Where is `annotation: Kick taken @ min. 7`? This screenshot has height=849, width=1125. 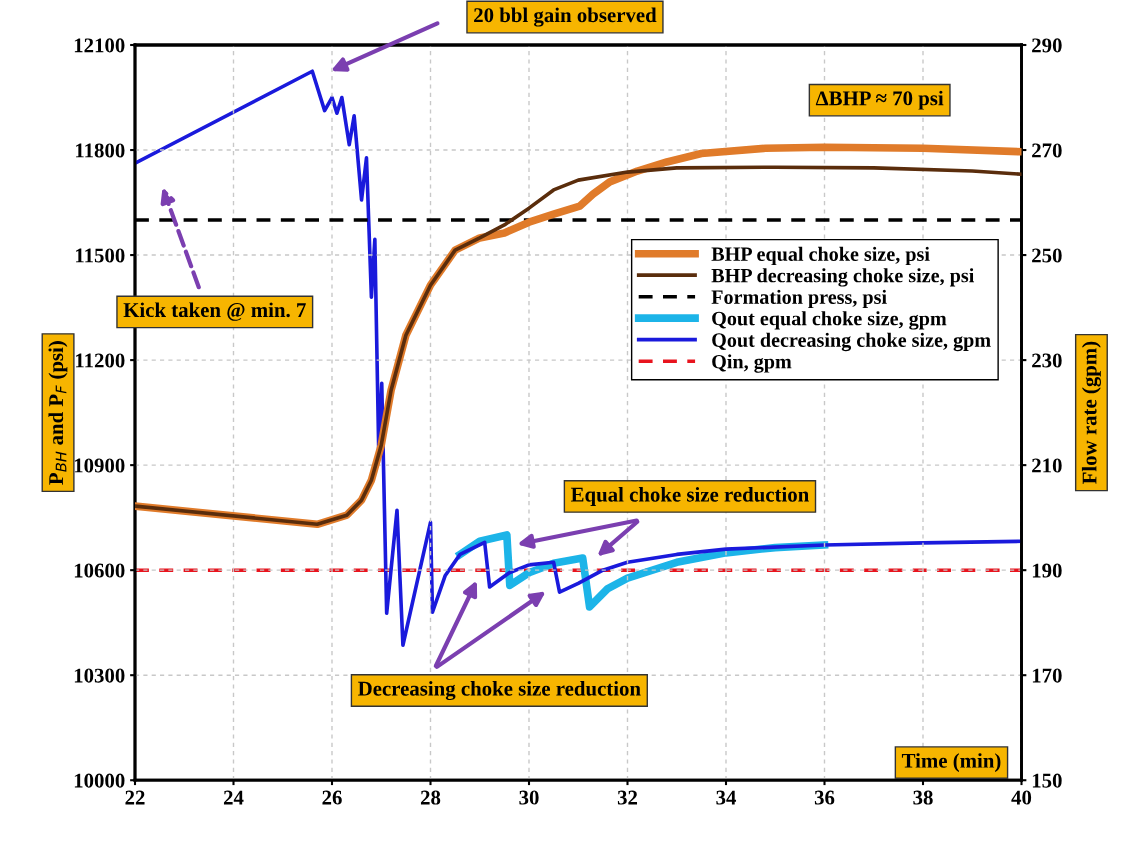
annotation: Kick taken @ min. 7 is located at coordinates (214, 311).